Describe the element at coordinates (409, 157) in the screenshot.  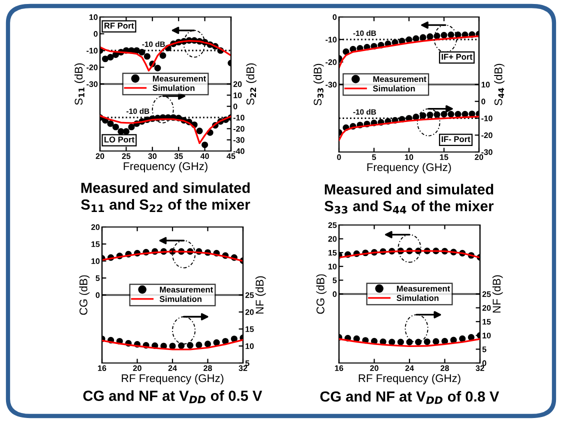
I see `x-tick-label: 10` at that location.